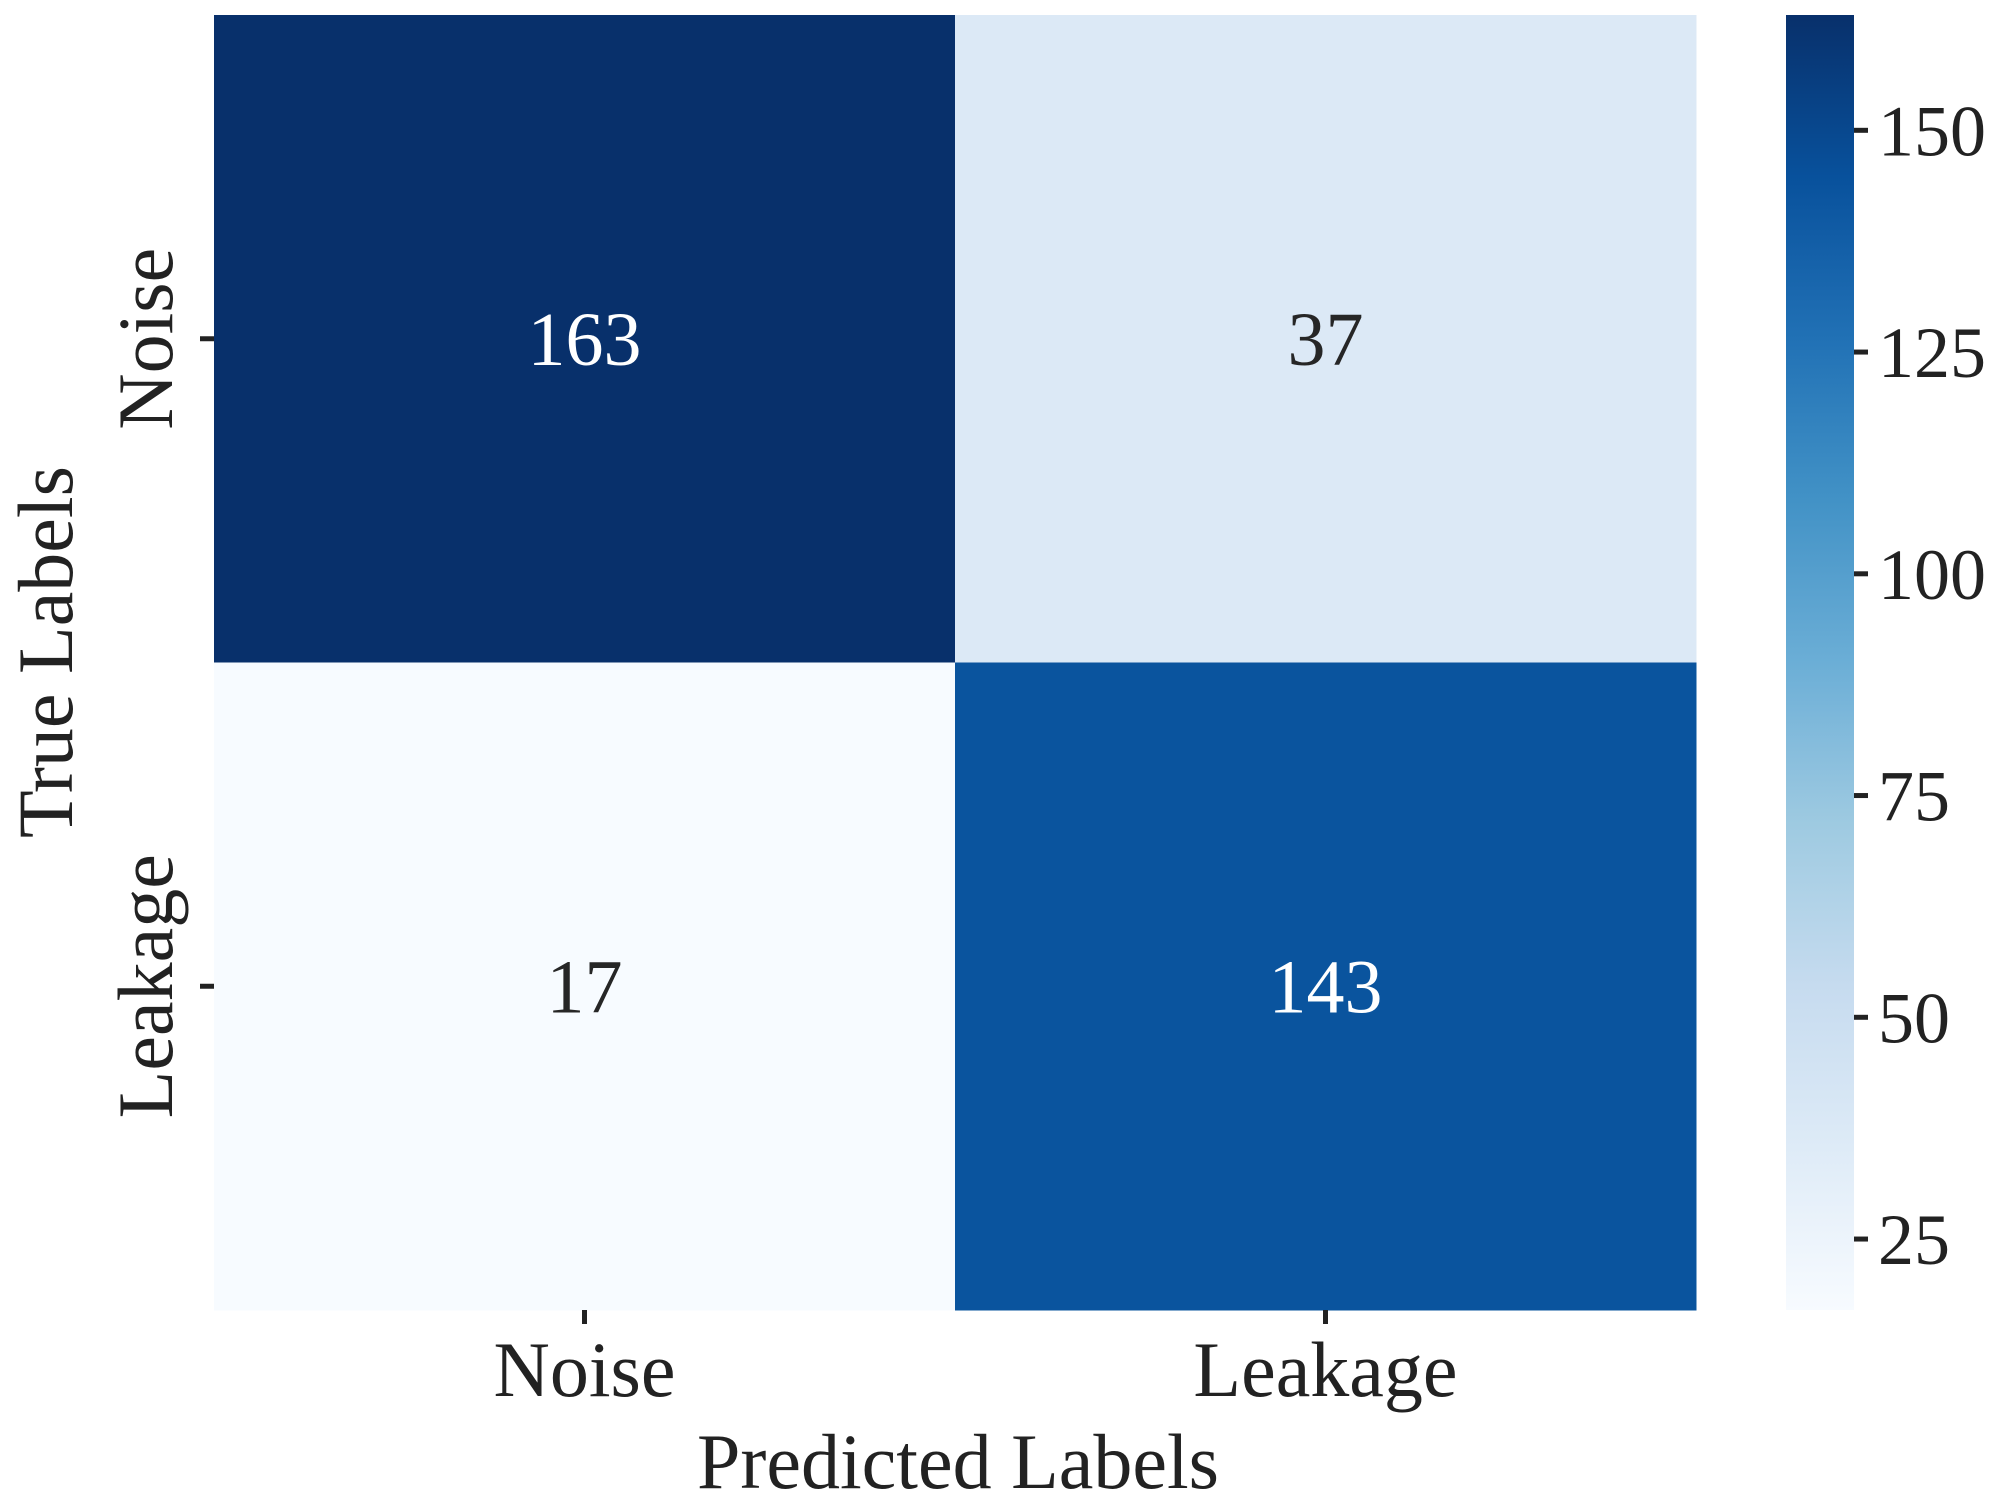 The image size is (2015, 1506). Describe the element at coordinates (1932, 131) in the screenshot. I see `colorbar-tick-label: 150` at that location.